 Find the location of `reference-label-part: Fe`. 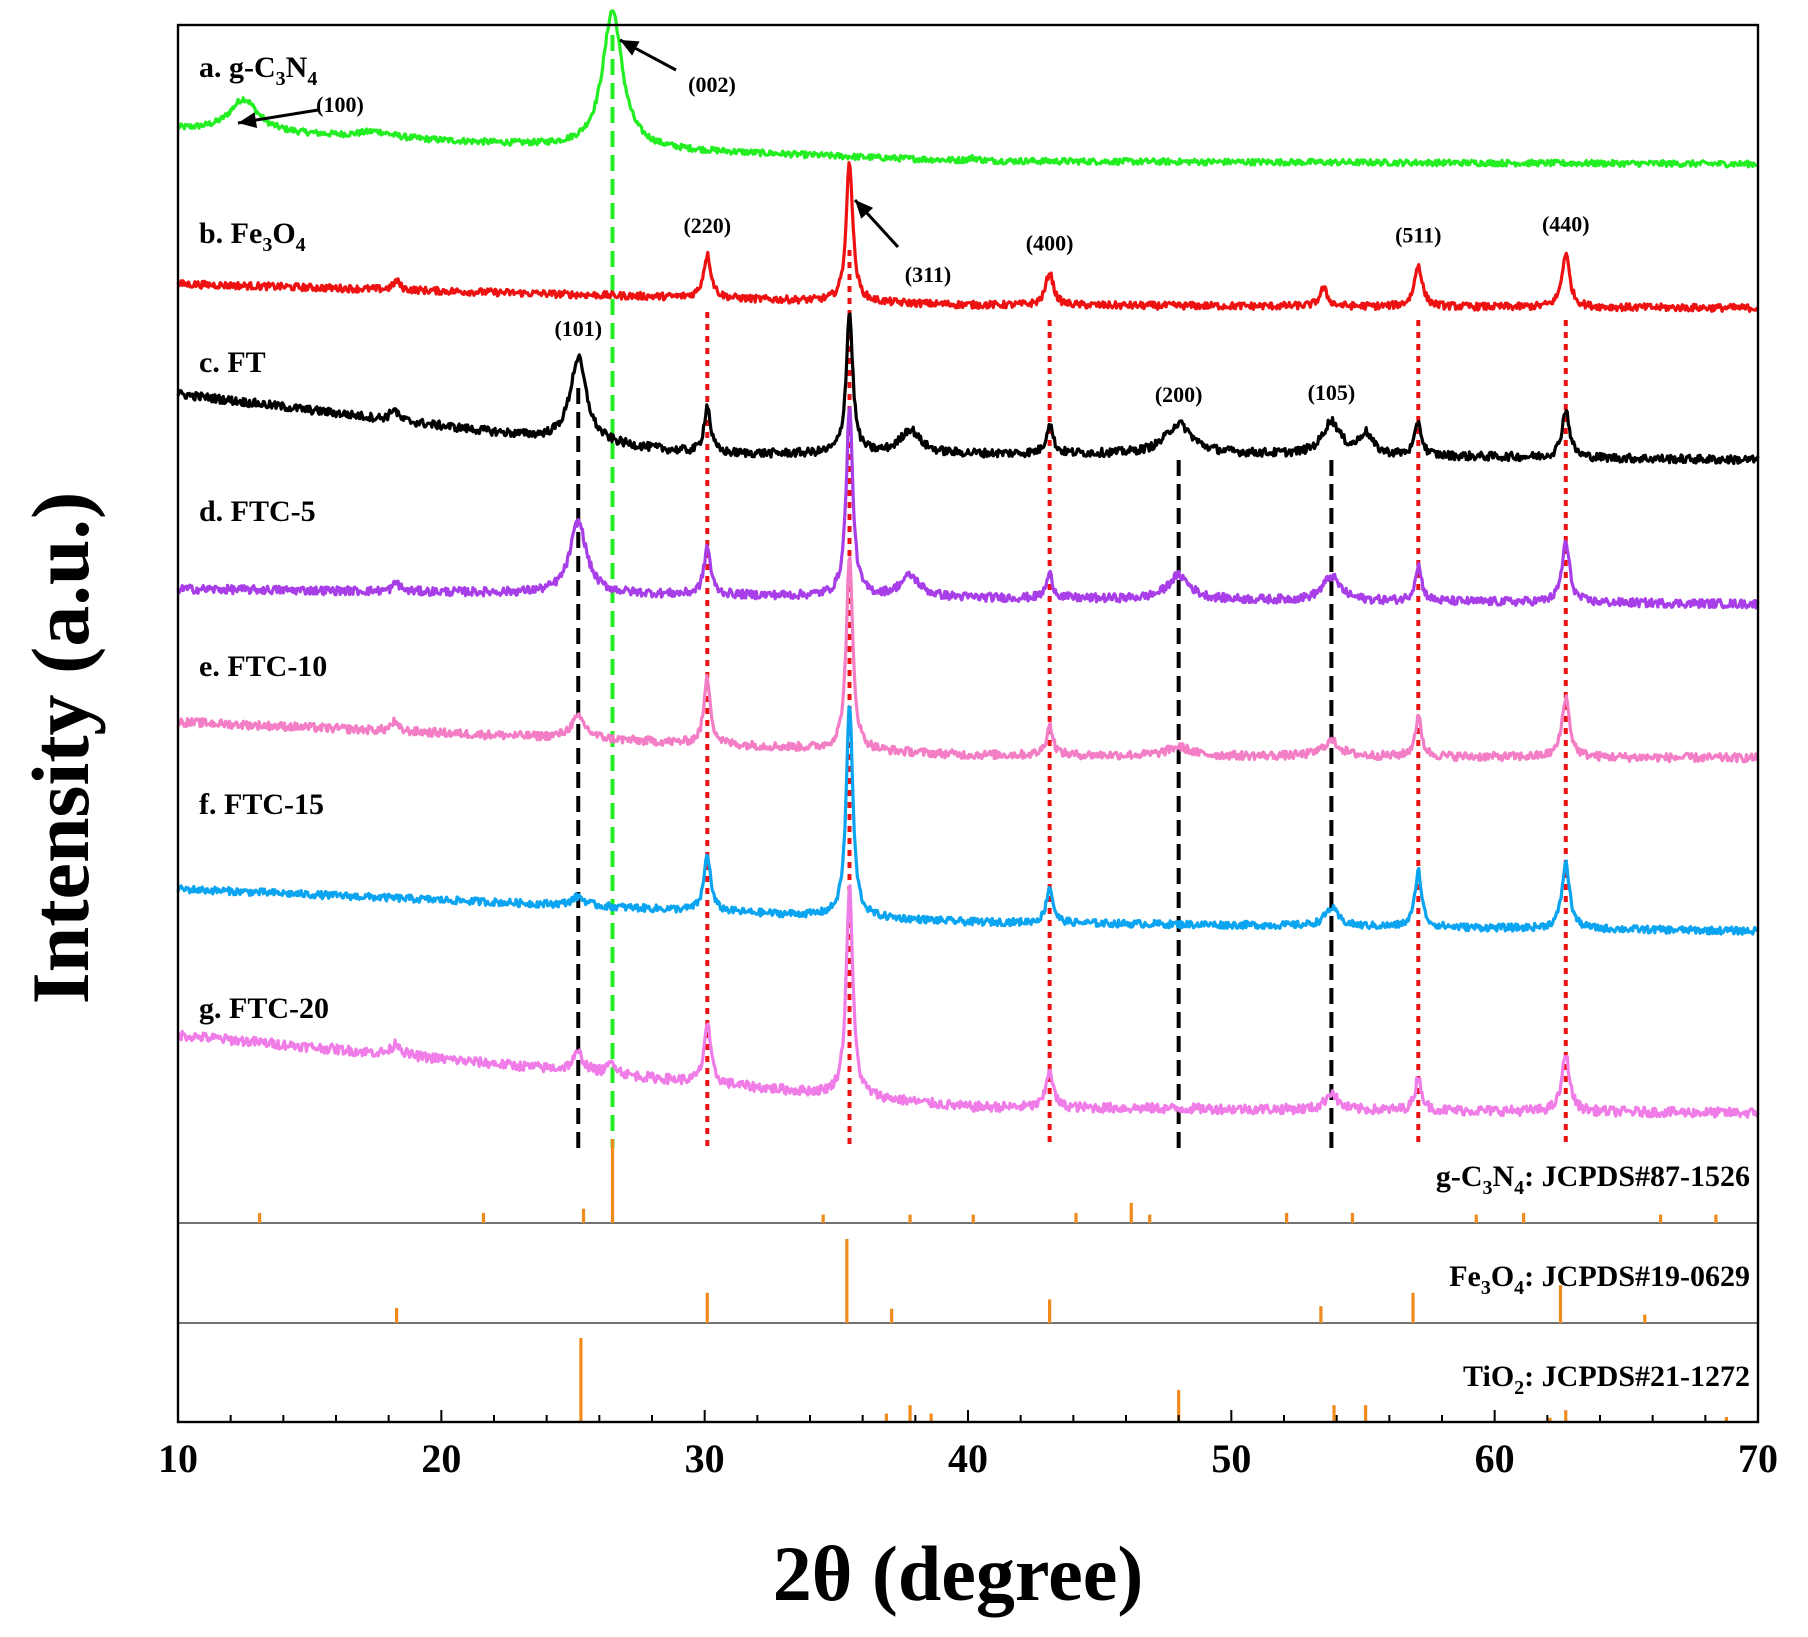

reference-label-part: Fe is located at coordinates (1465, 1276).